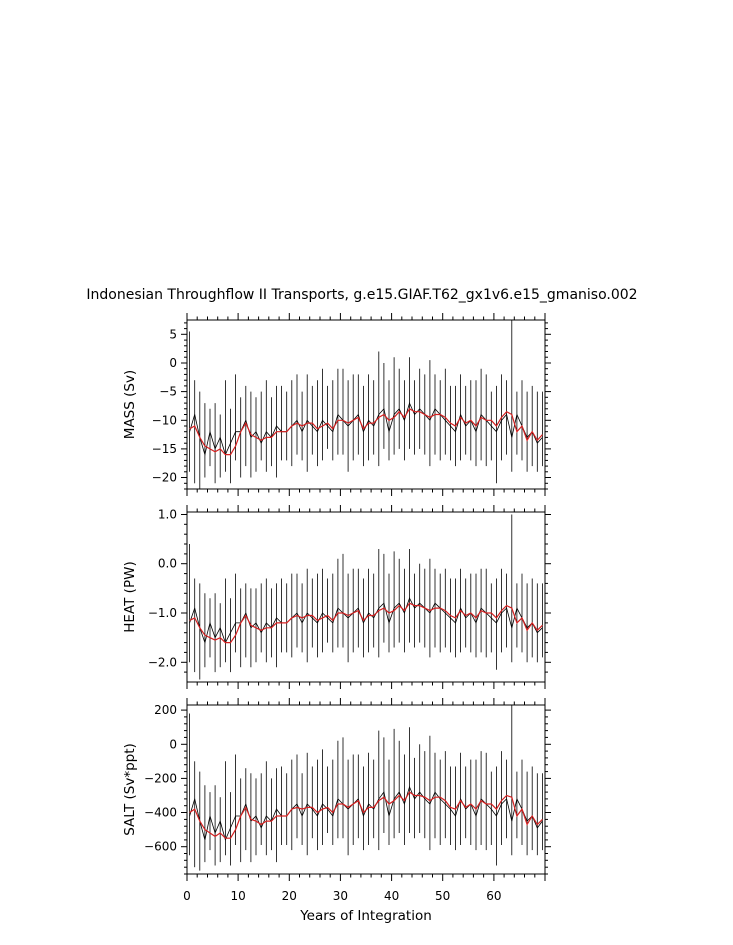 The height and width of the screenshot is (945, 733). Describe the element at coordinates (366, 623) in the screenshot. I see `heat-mean-line` at that location.